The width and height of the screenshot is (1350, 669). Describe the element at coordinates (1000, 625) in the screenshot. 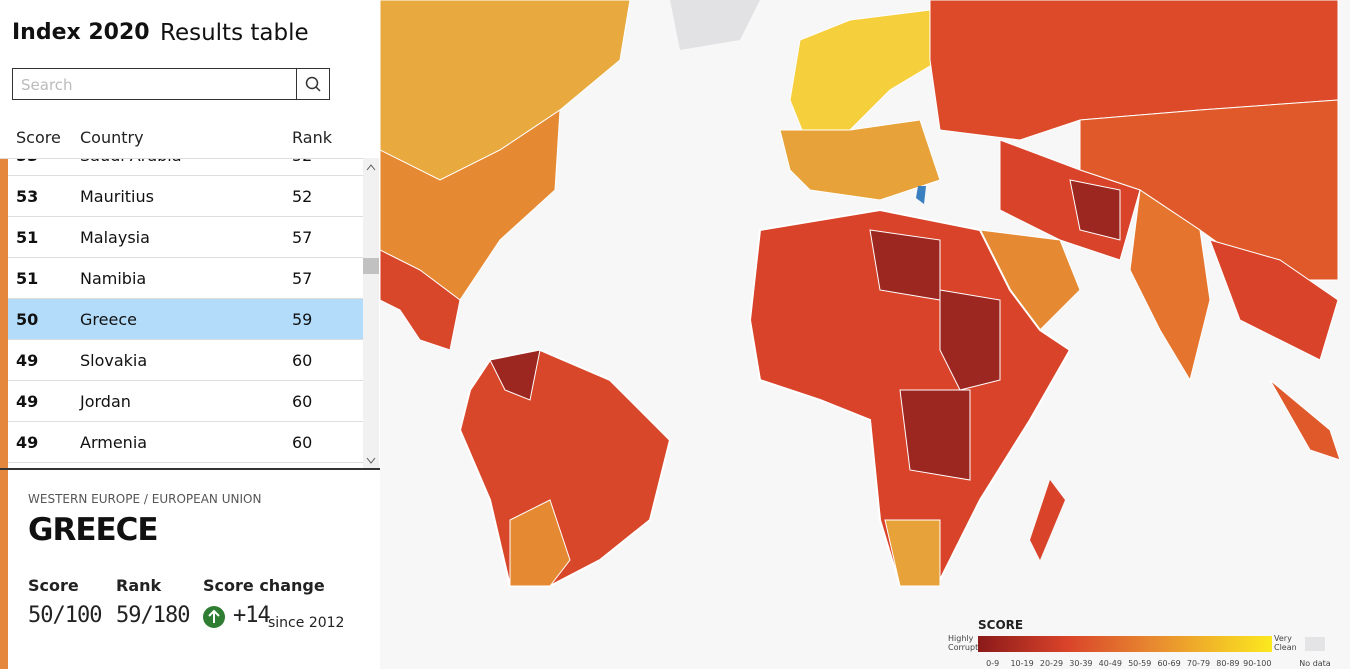

I see `legend-title: SCORE` at that location.